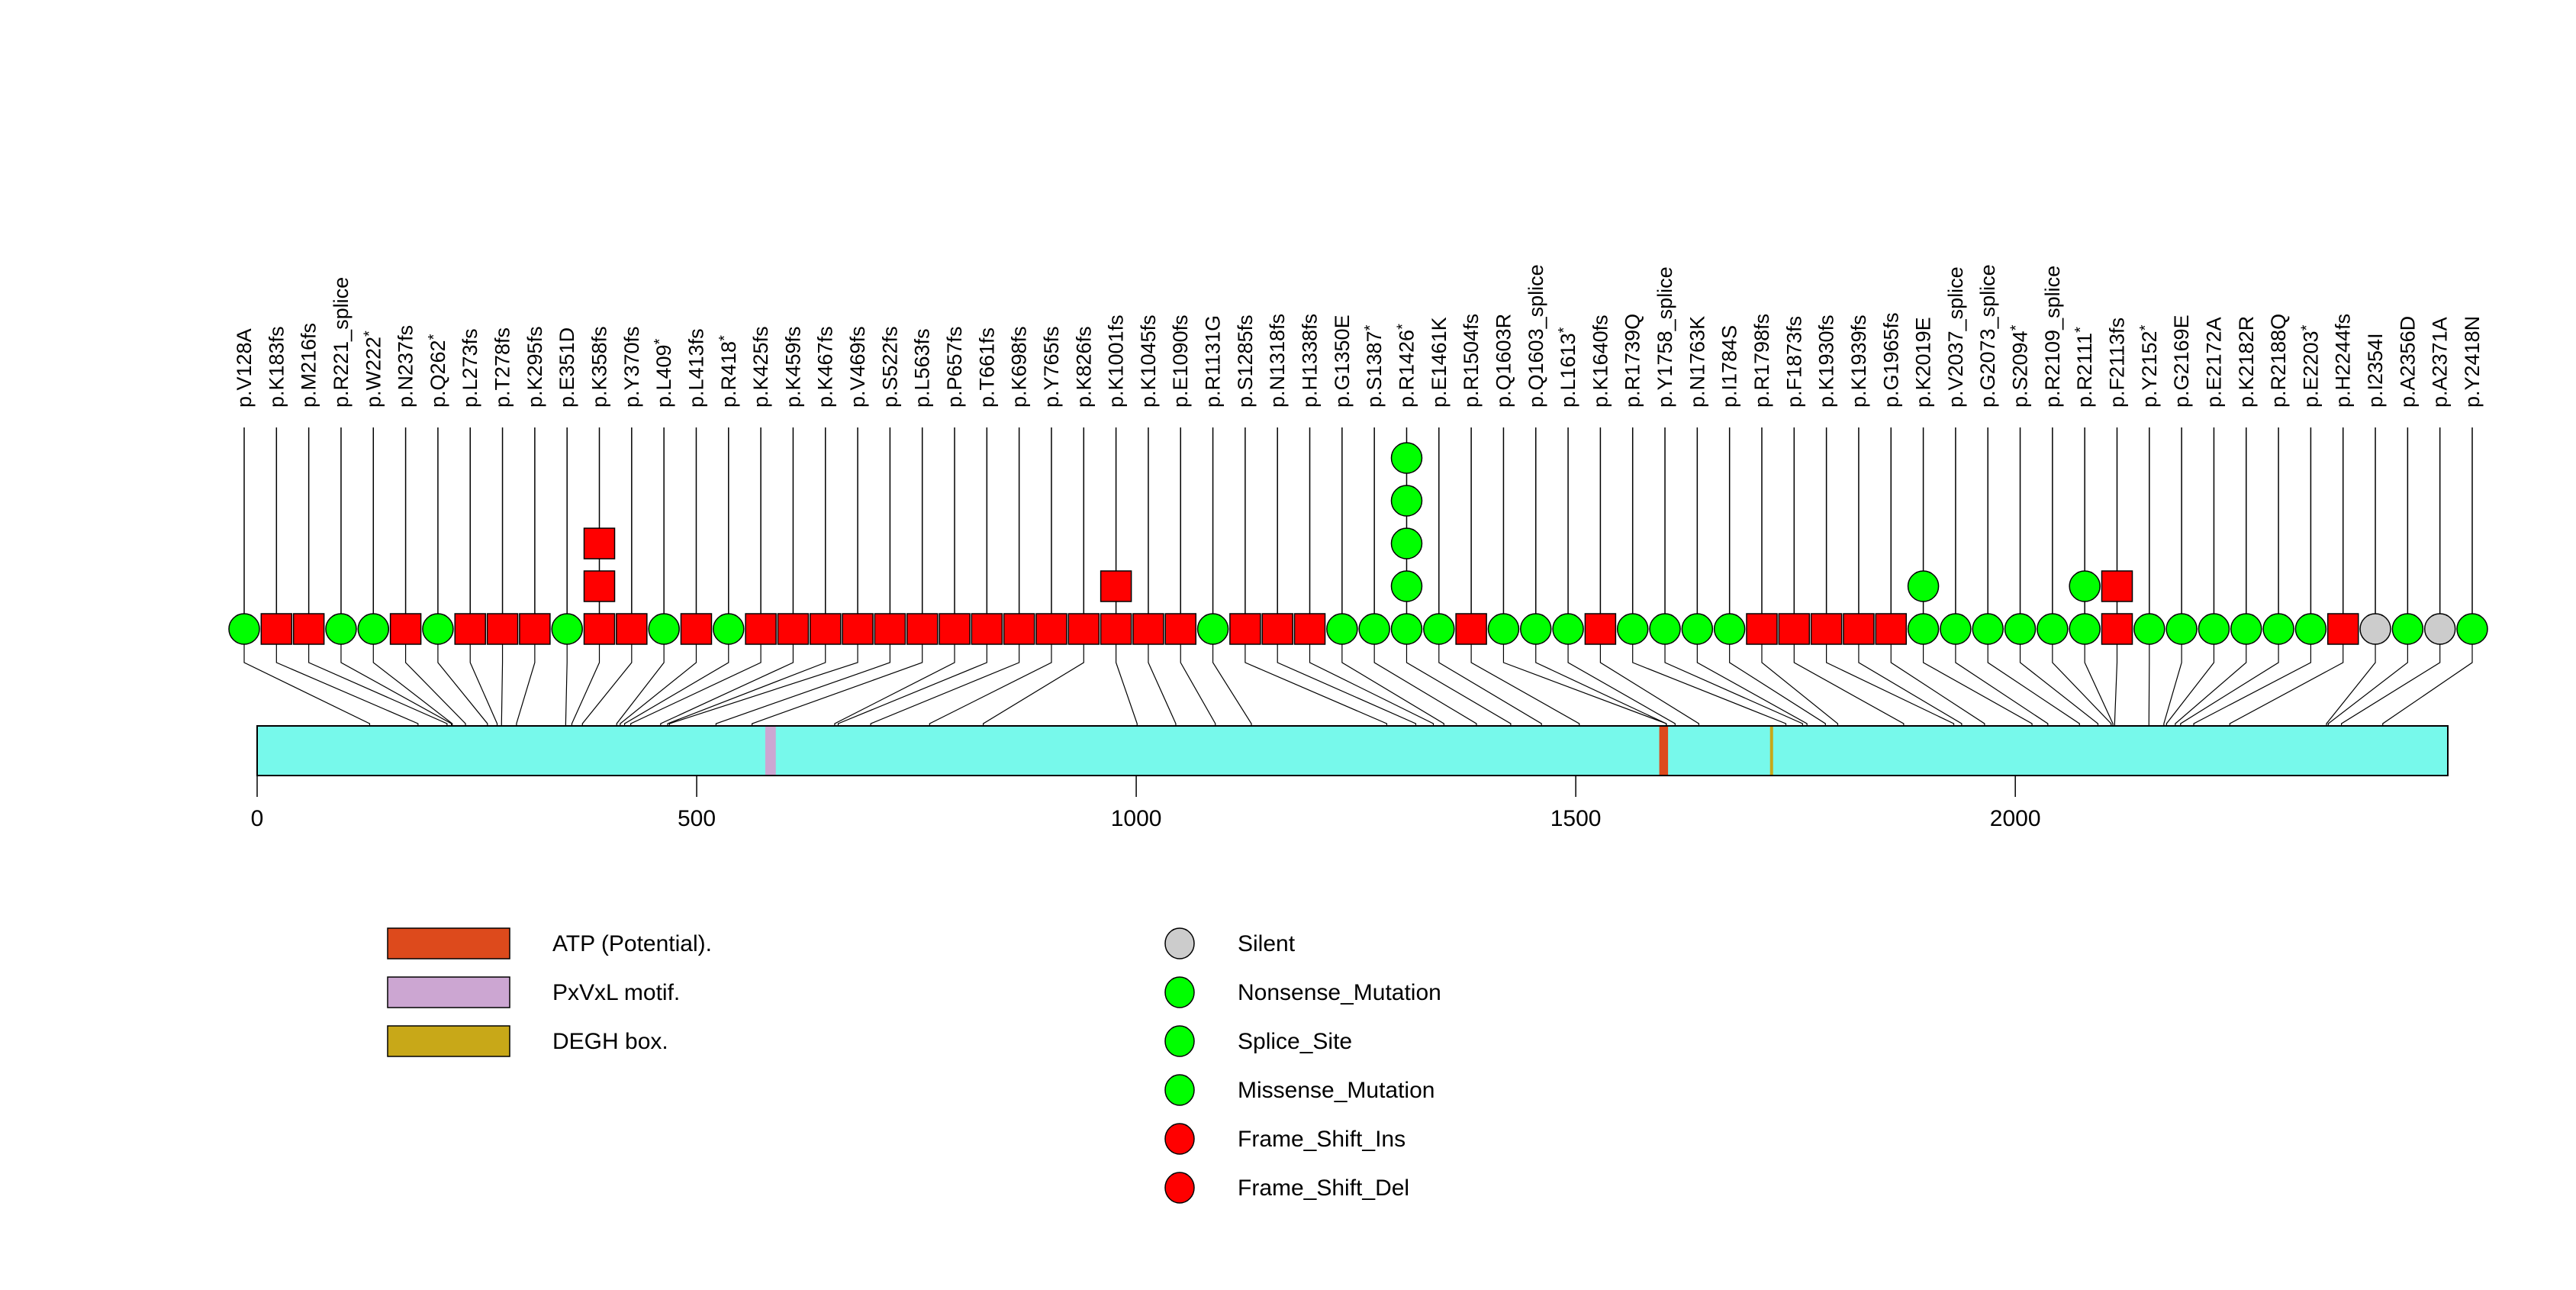 The width and height of the screenshot is (2576, 1290). I want to click on mutation-label: p.H1338fs, so click(1310, 361).